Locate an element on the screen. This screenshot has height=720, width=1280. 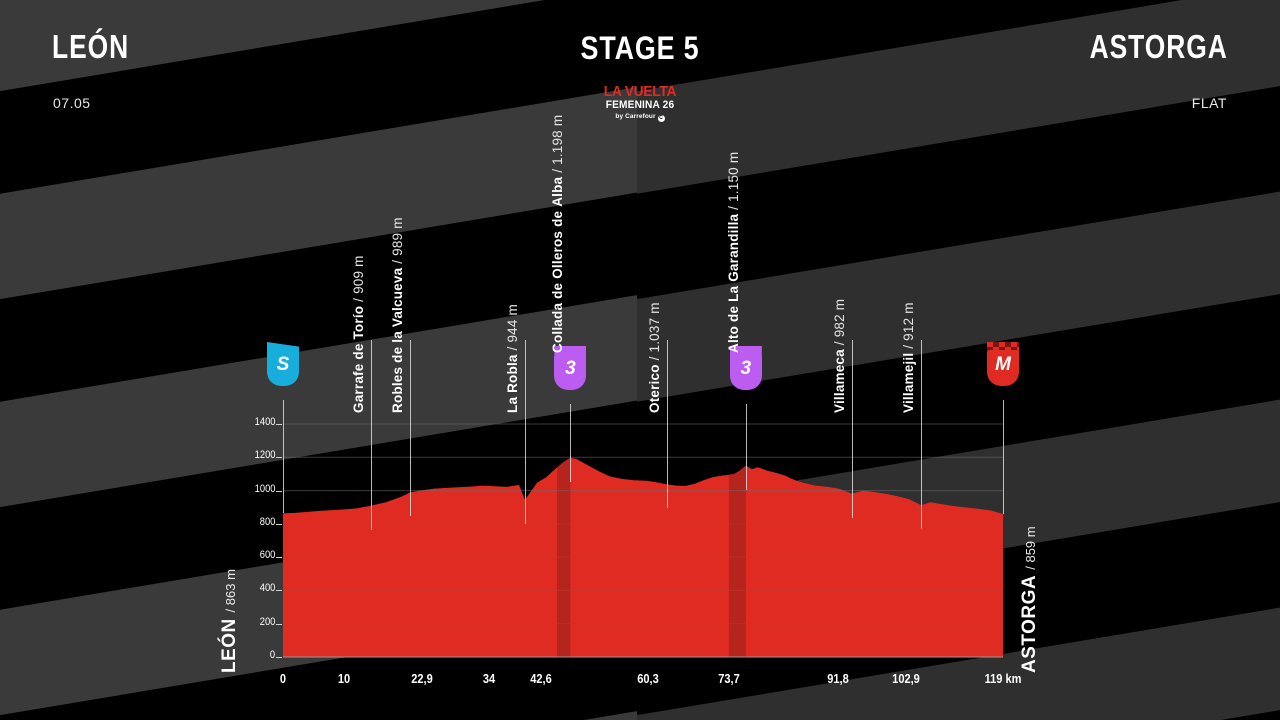
start-point-label: LEÓN / 863 m is located at coordinates (230, 621).